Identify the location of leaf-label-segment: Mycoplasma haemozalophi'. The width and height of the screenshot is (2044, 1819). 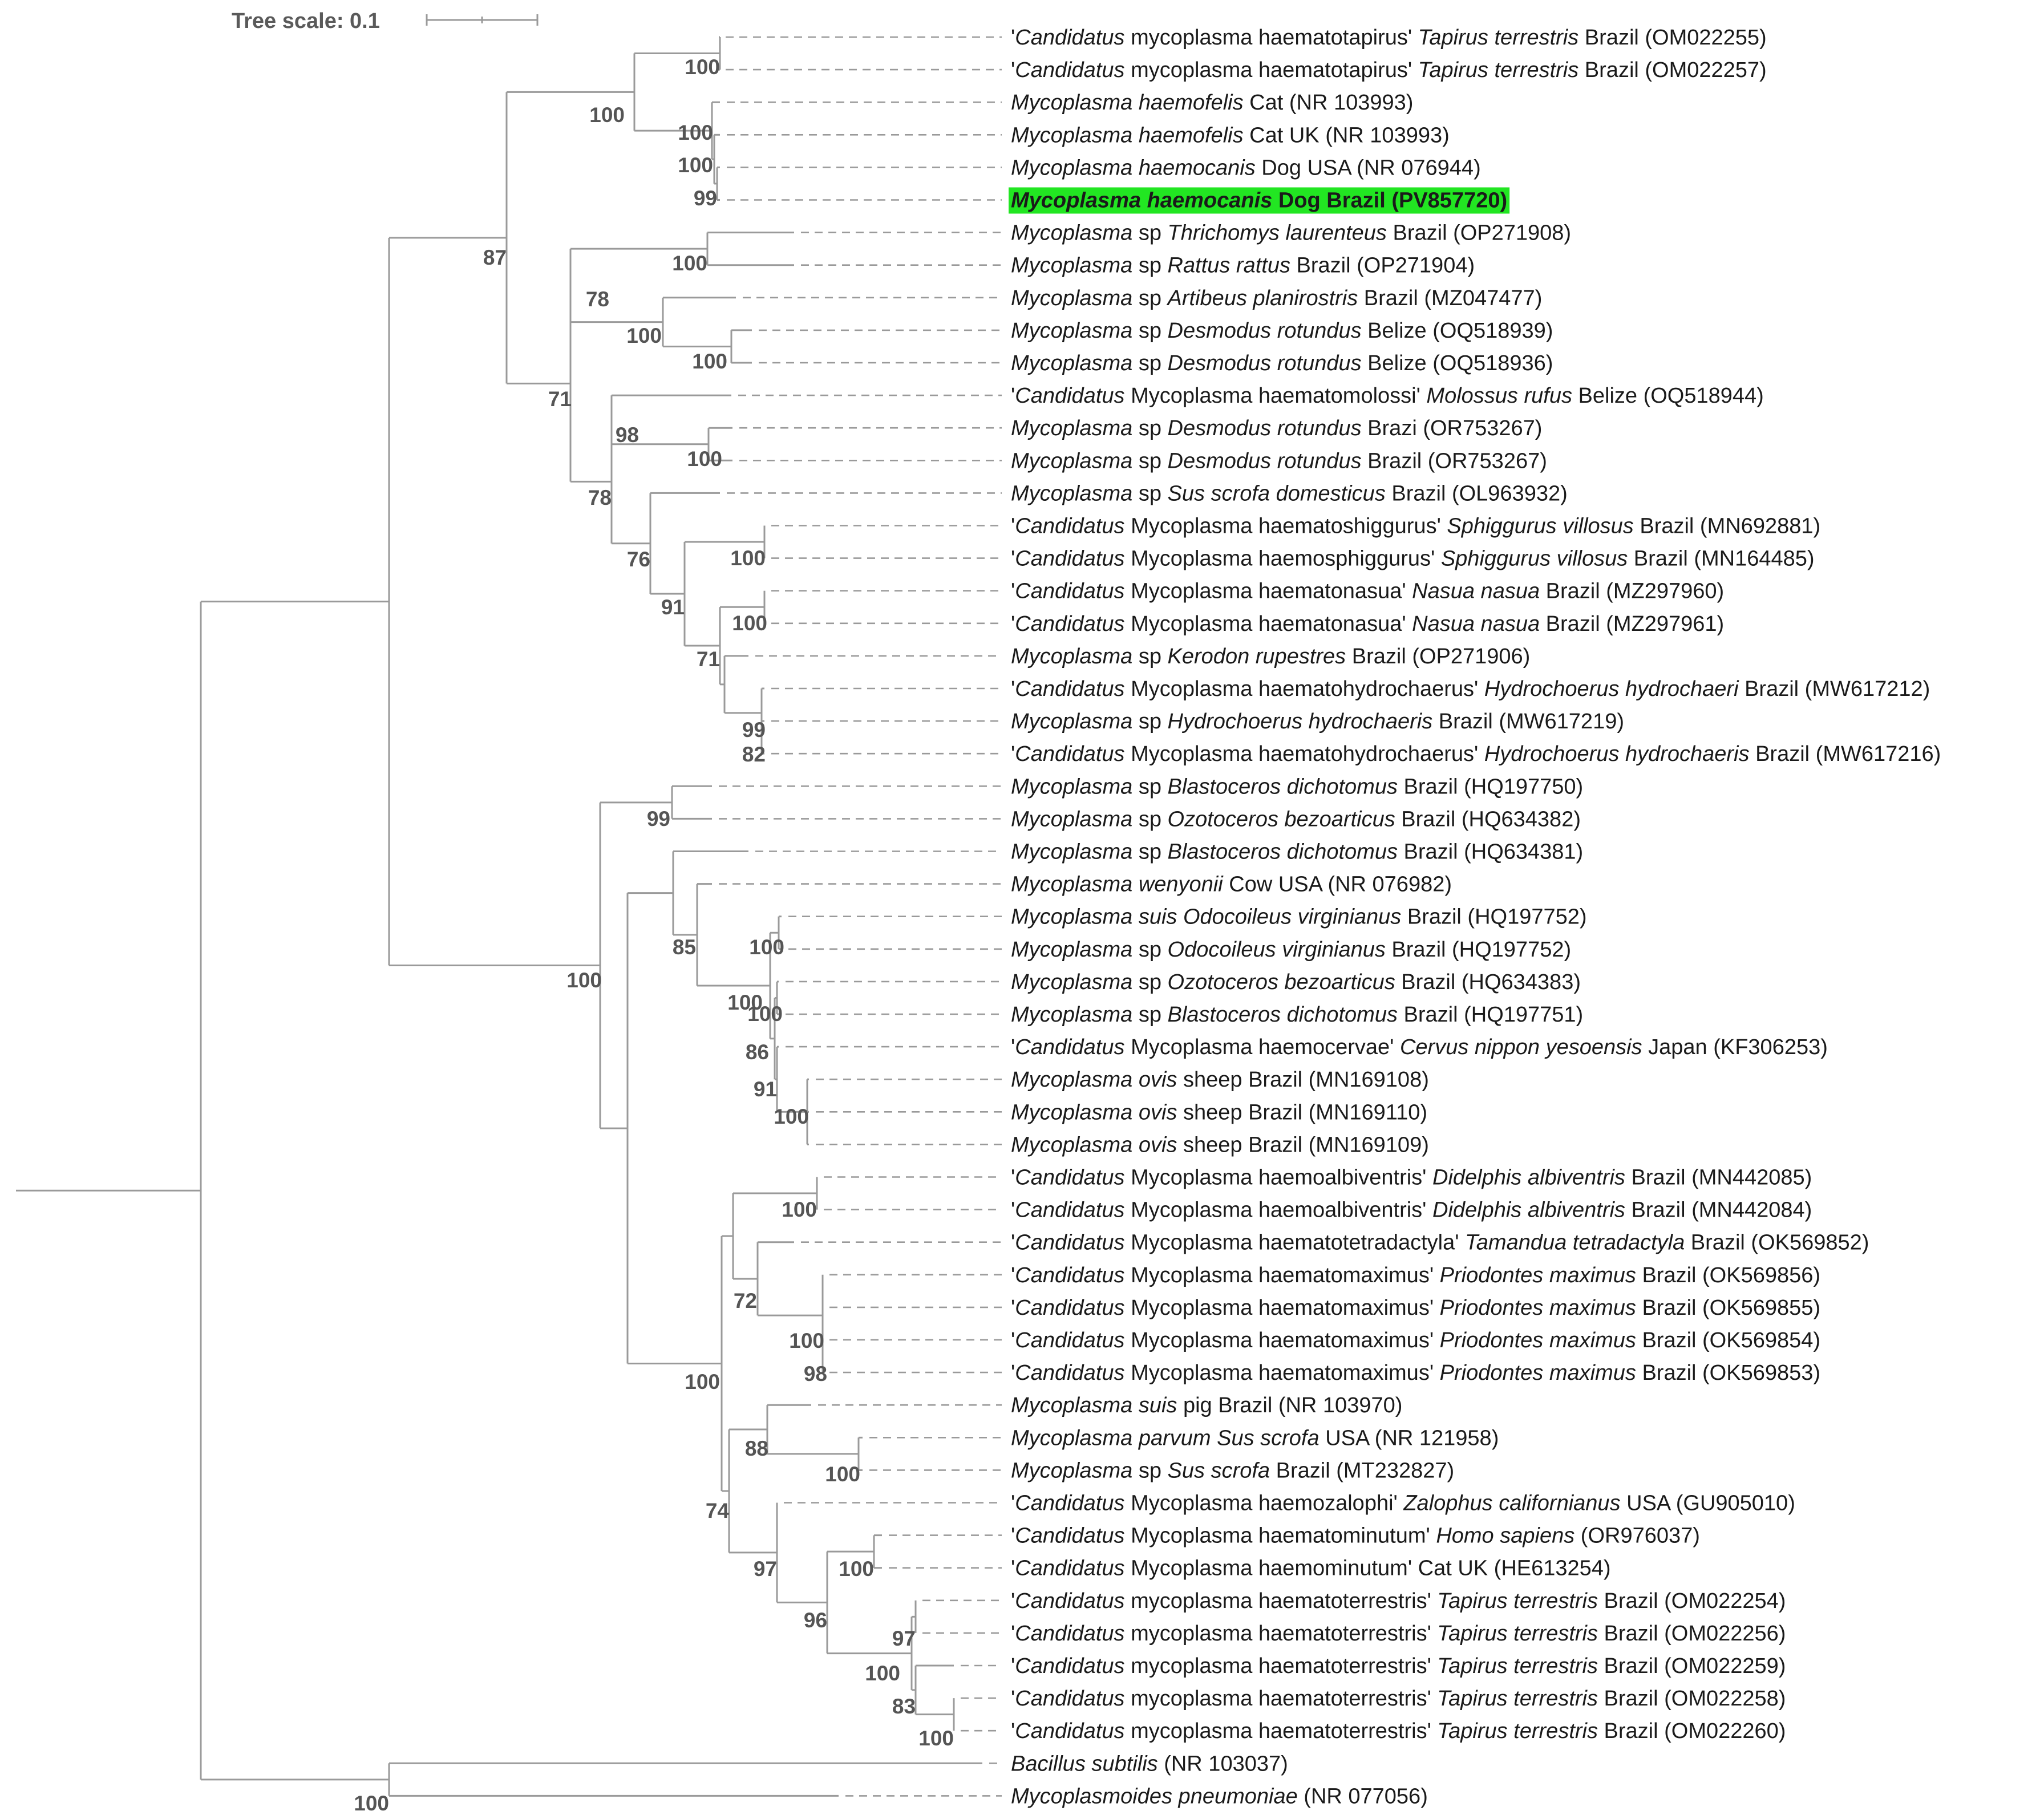
(1264, 1504).